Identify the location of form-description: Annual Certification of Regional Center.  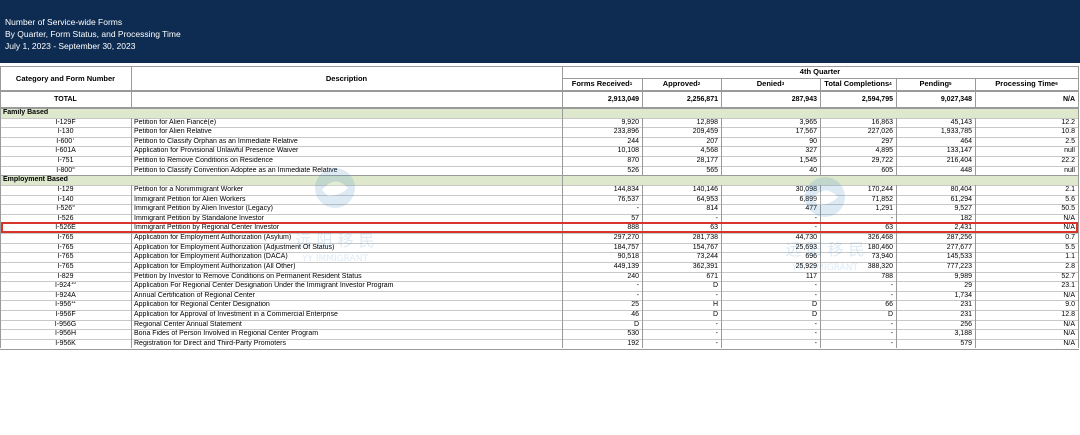
(195, 295).